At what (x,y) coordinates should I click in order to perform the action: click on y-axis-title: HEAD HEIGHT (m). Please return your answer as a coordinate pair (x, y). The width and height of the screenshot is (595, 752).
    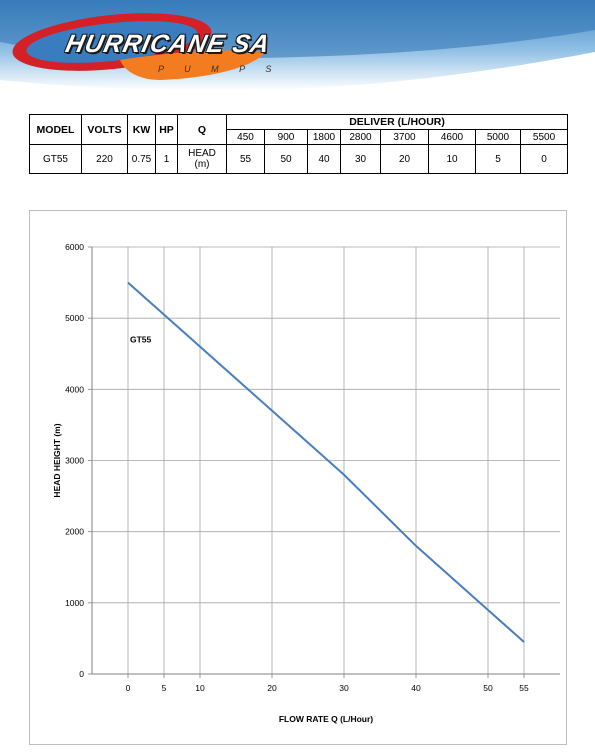
    Looking at the image, I should click on (57, 460).